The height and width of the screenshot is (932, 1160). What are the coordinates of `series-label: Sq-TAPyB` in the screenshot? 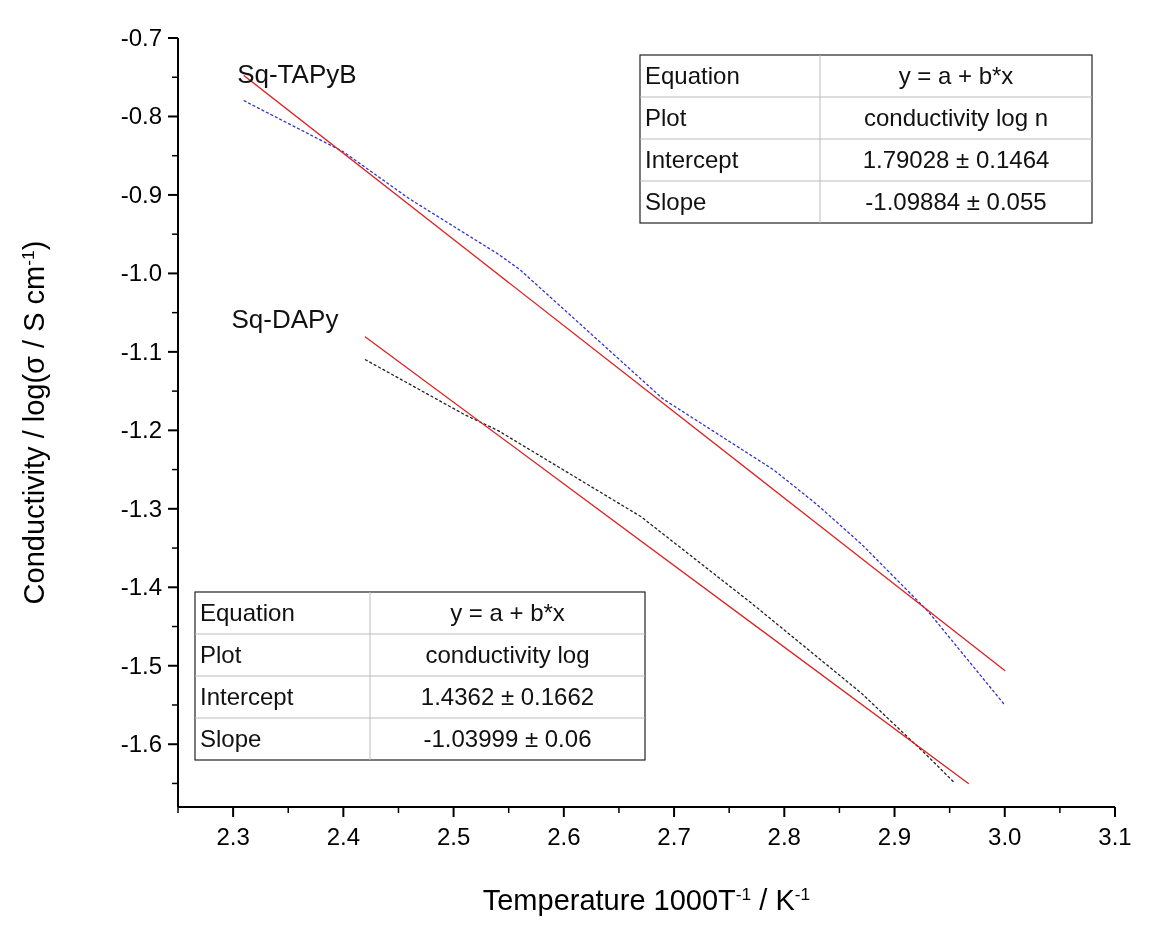 It's located at (297, 73).